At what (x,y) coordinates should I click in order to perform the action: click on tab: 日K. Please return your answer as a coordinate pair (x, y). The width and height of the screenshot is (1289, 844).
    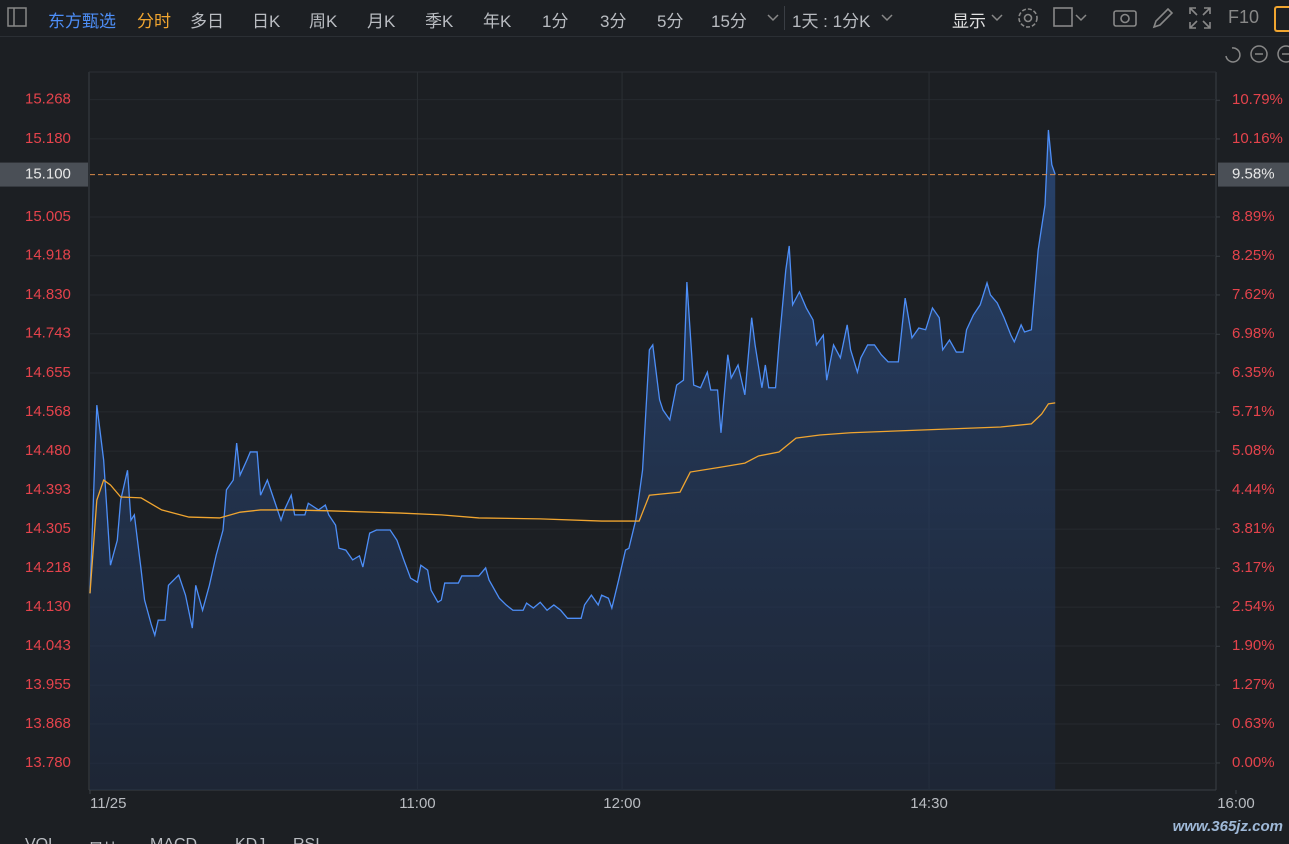
    Looking at the image, I should click on (266, 21).